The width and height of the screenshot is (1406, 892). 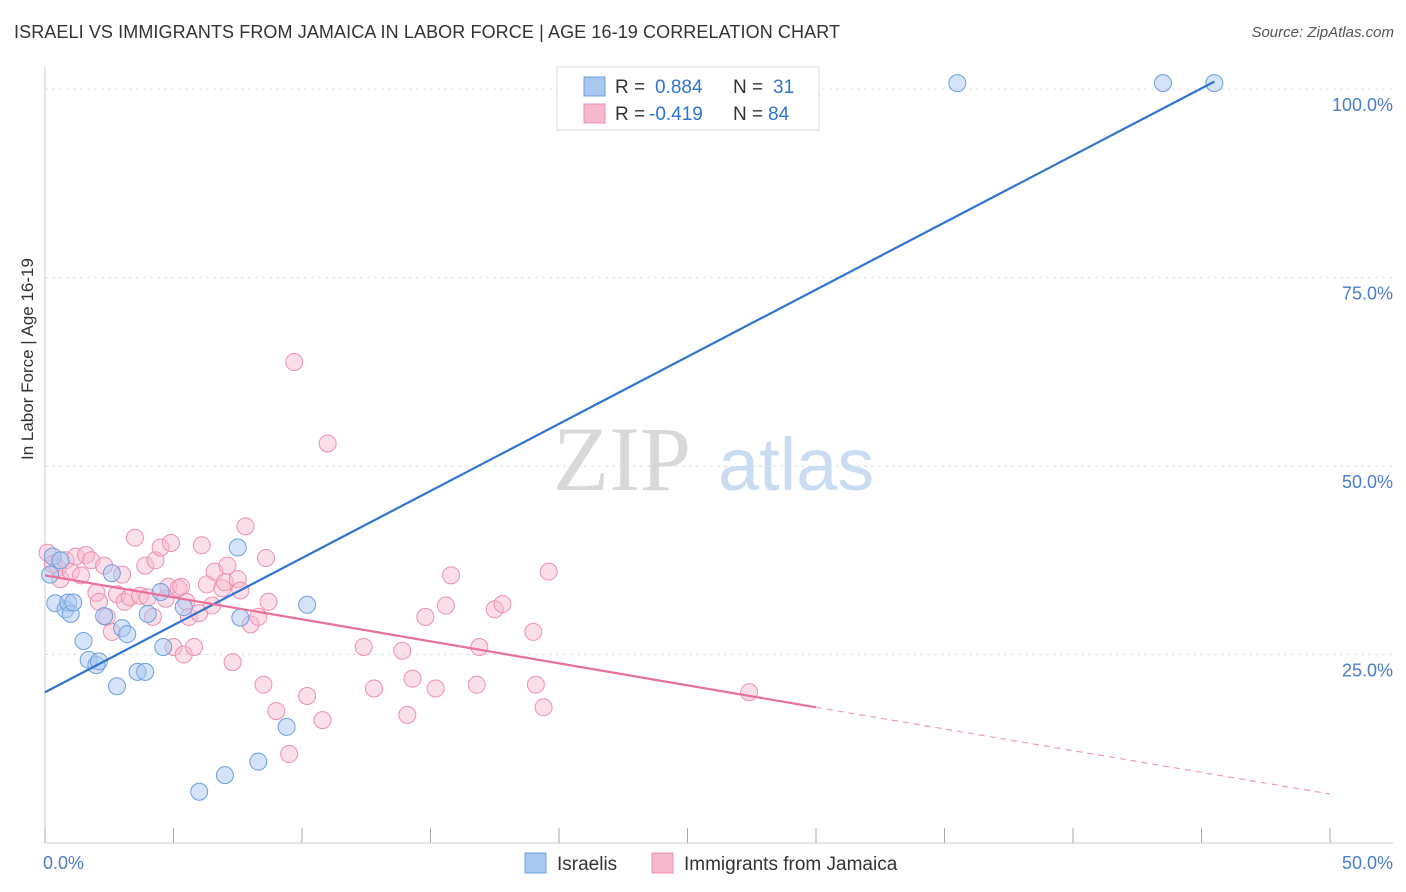 I want to click on legend-swatch-jamaica, so click(x=594, y=113).